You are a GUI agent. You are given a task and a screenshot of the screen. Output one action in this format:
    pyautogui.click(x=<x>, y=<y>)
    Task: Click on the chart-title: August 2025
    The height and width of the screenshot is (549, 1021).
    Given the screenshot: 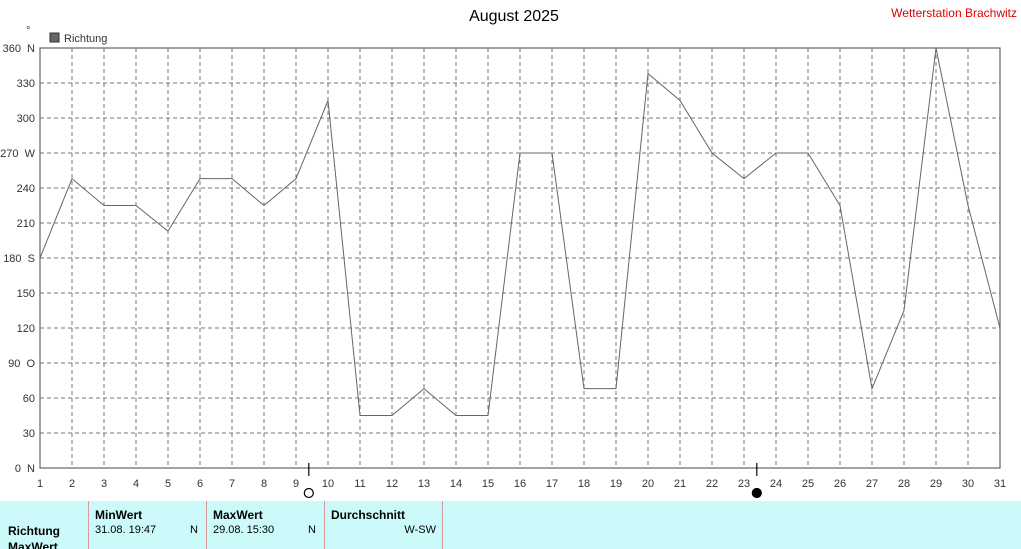 What is the action you would take?
    pyautogui.click(x=514, y=16)
    